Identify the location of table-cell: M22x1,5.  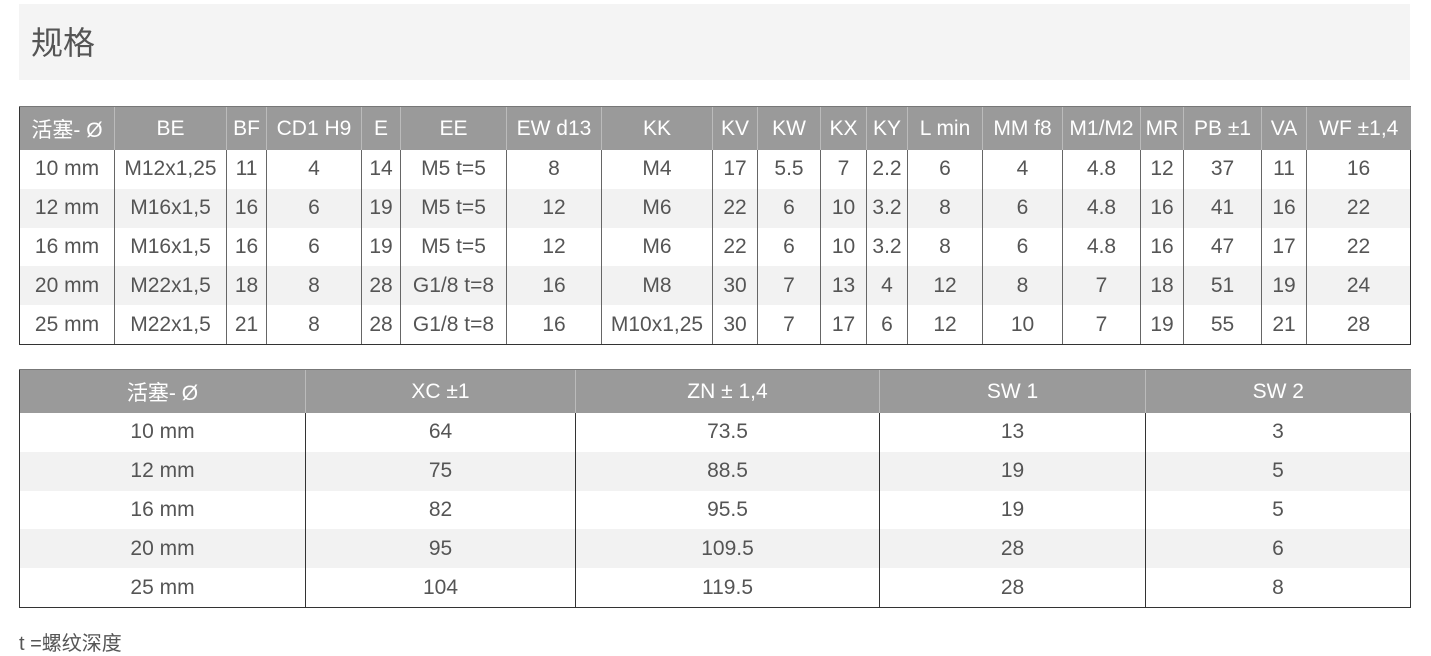
(170, 325).